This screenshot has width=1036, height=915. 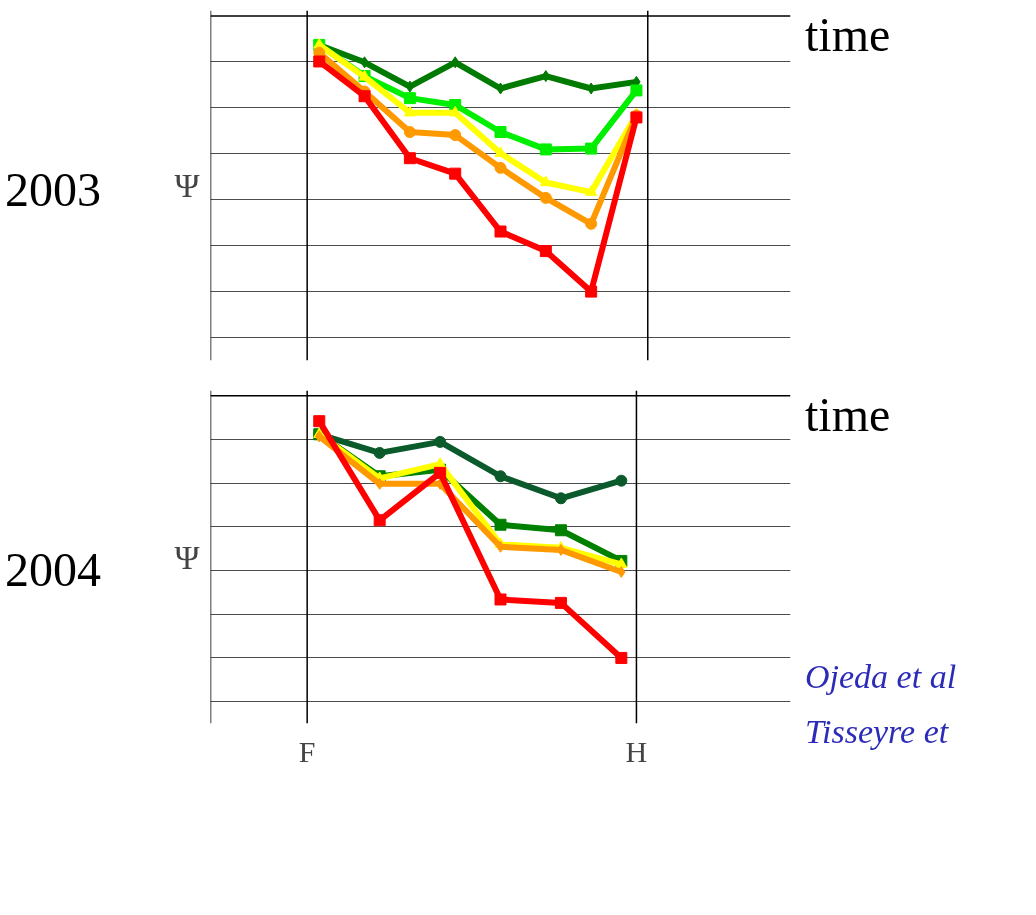 I want to click on text: F, so click(x=307, y=751).